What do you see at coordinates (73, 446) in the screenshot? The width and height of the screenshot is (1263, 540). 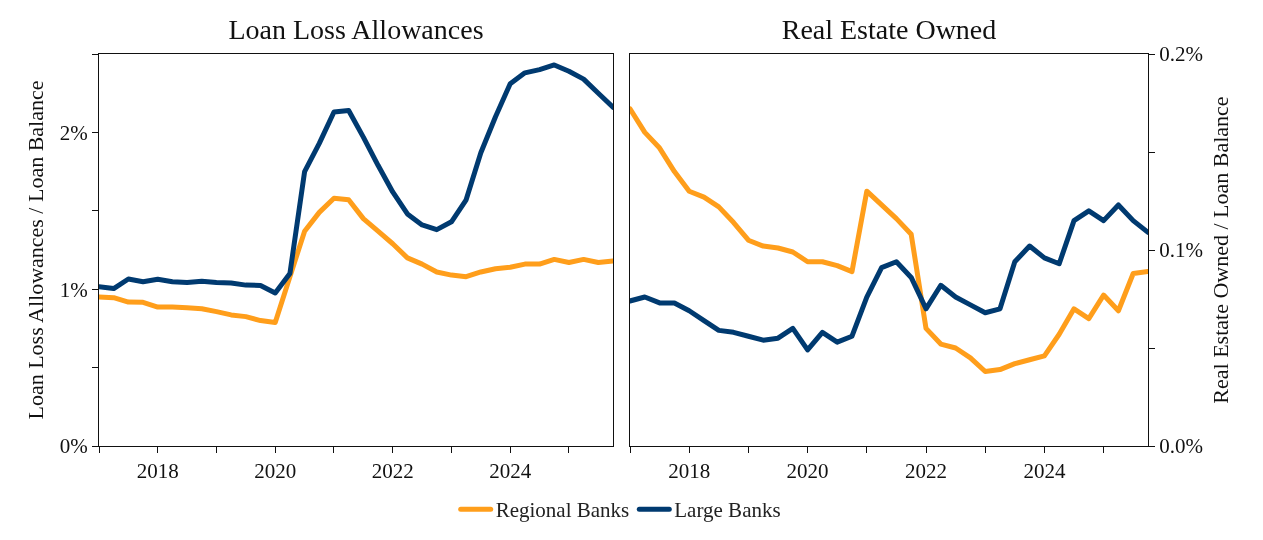 I see `y-tick-label: 0%` at bounding box center [73, 446].